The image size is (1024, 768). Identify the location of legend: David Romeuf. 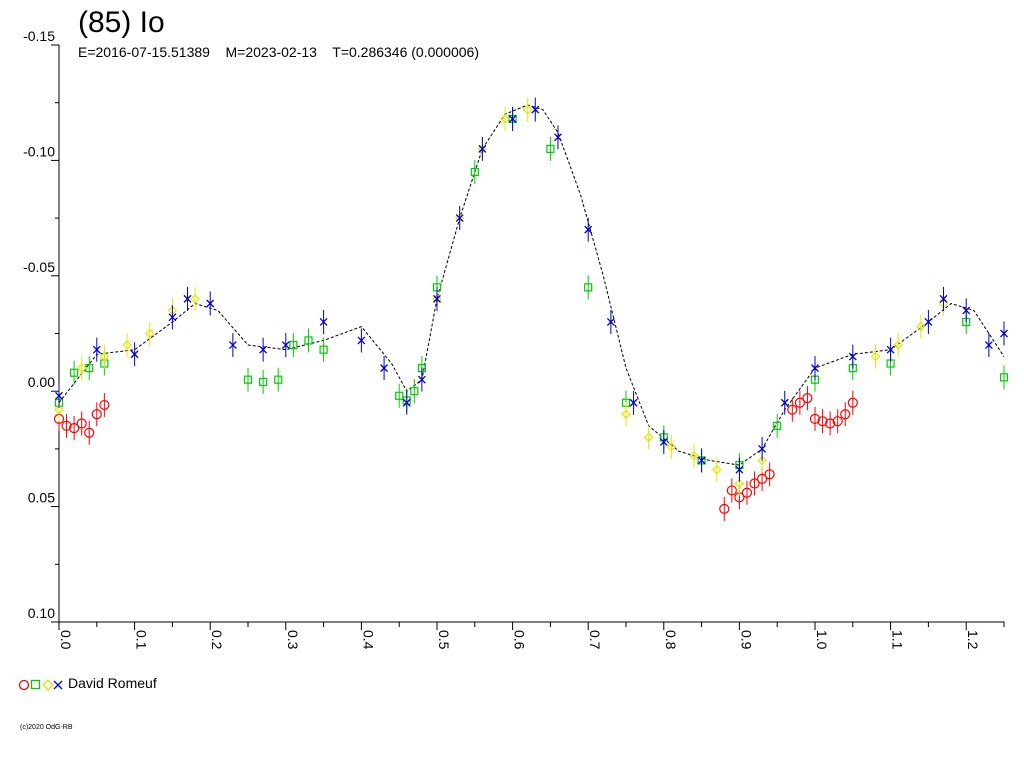
(87, 683).